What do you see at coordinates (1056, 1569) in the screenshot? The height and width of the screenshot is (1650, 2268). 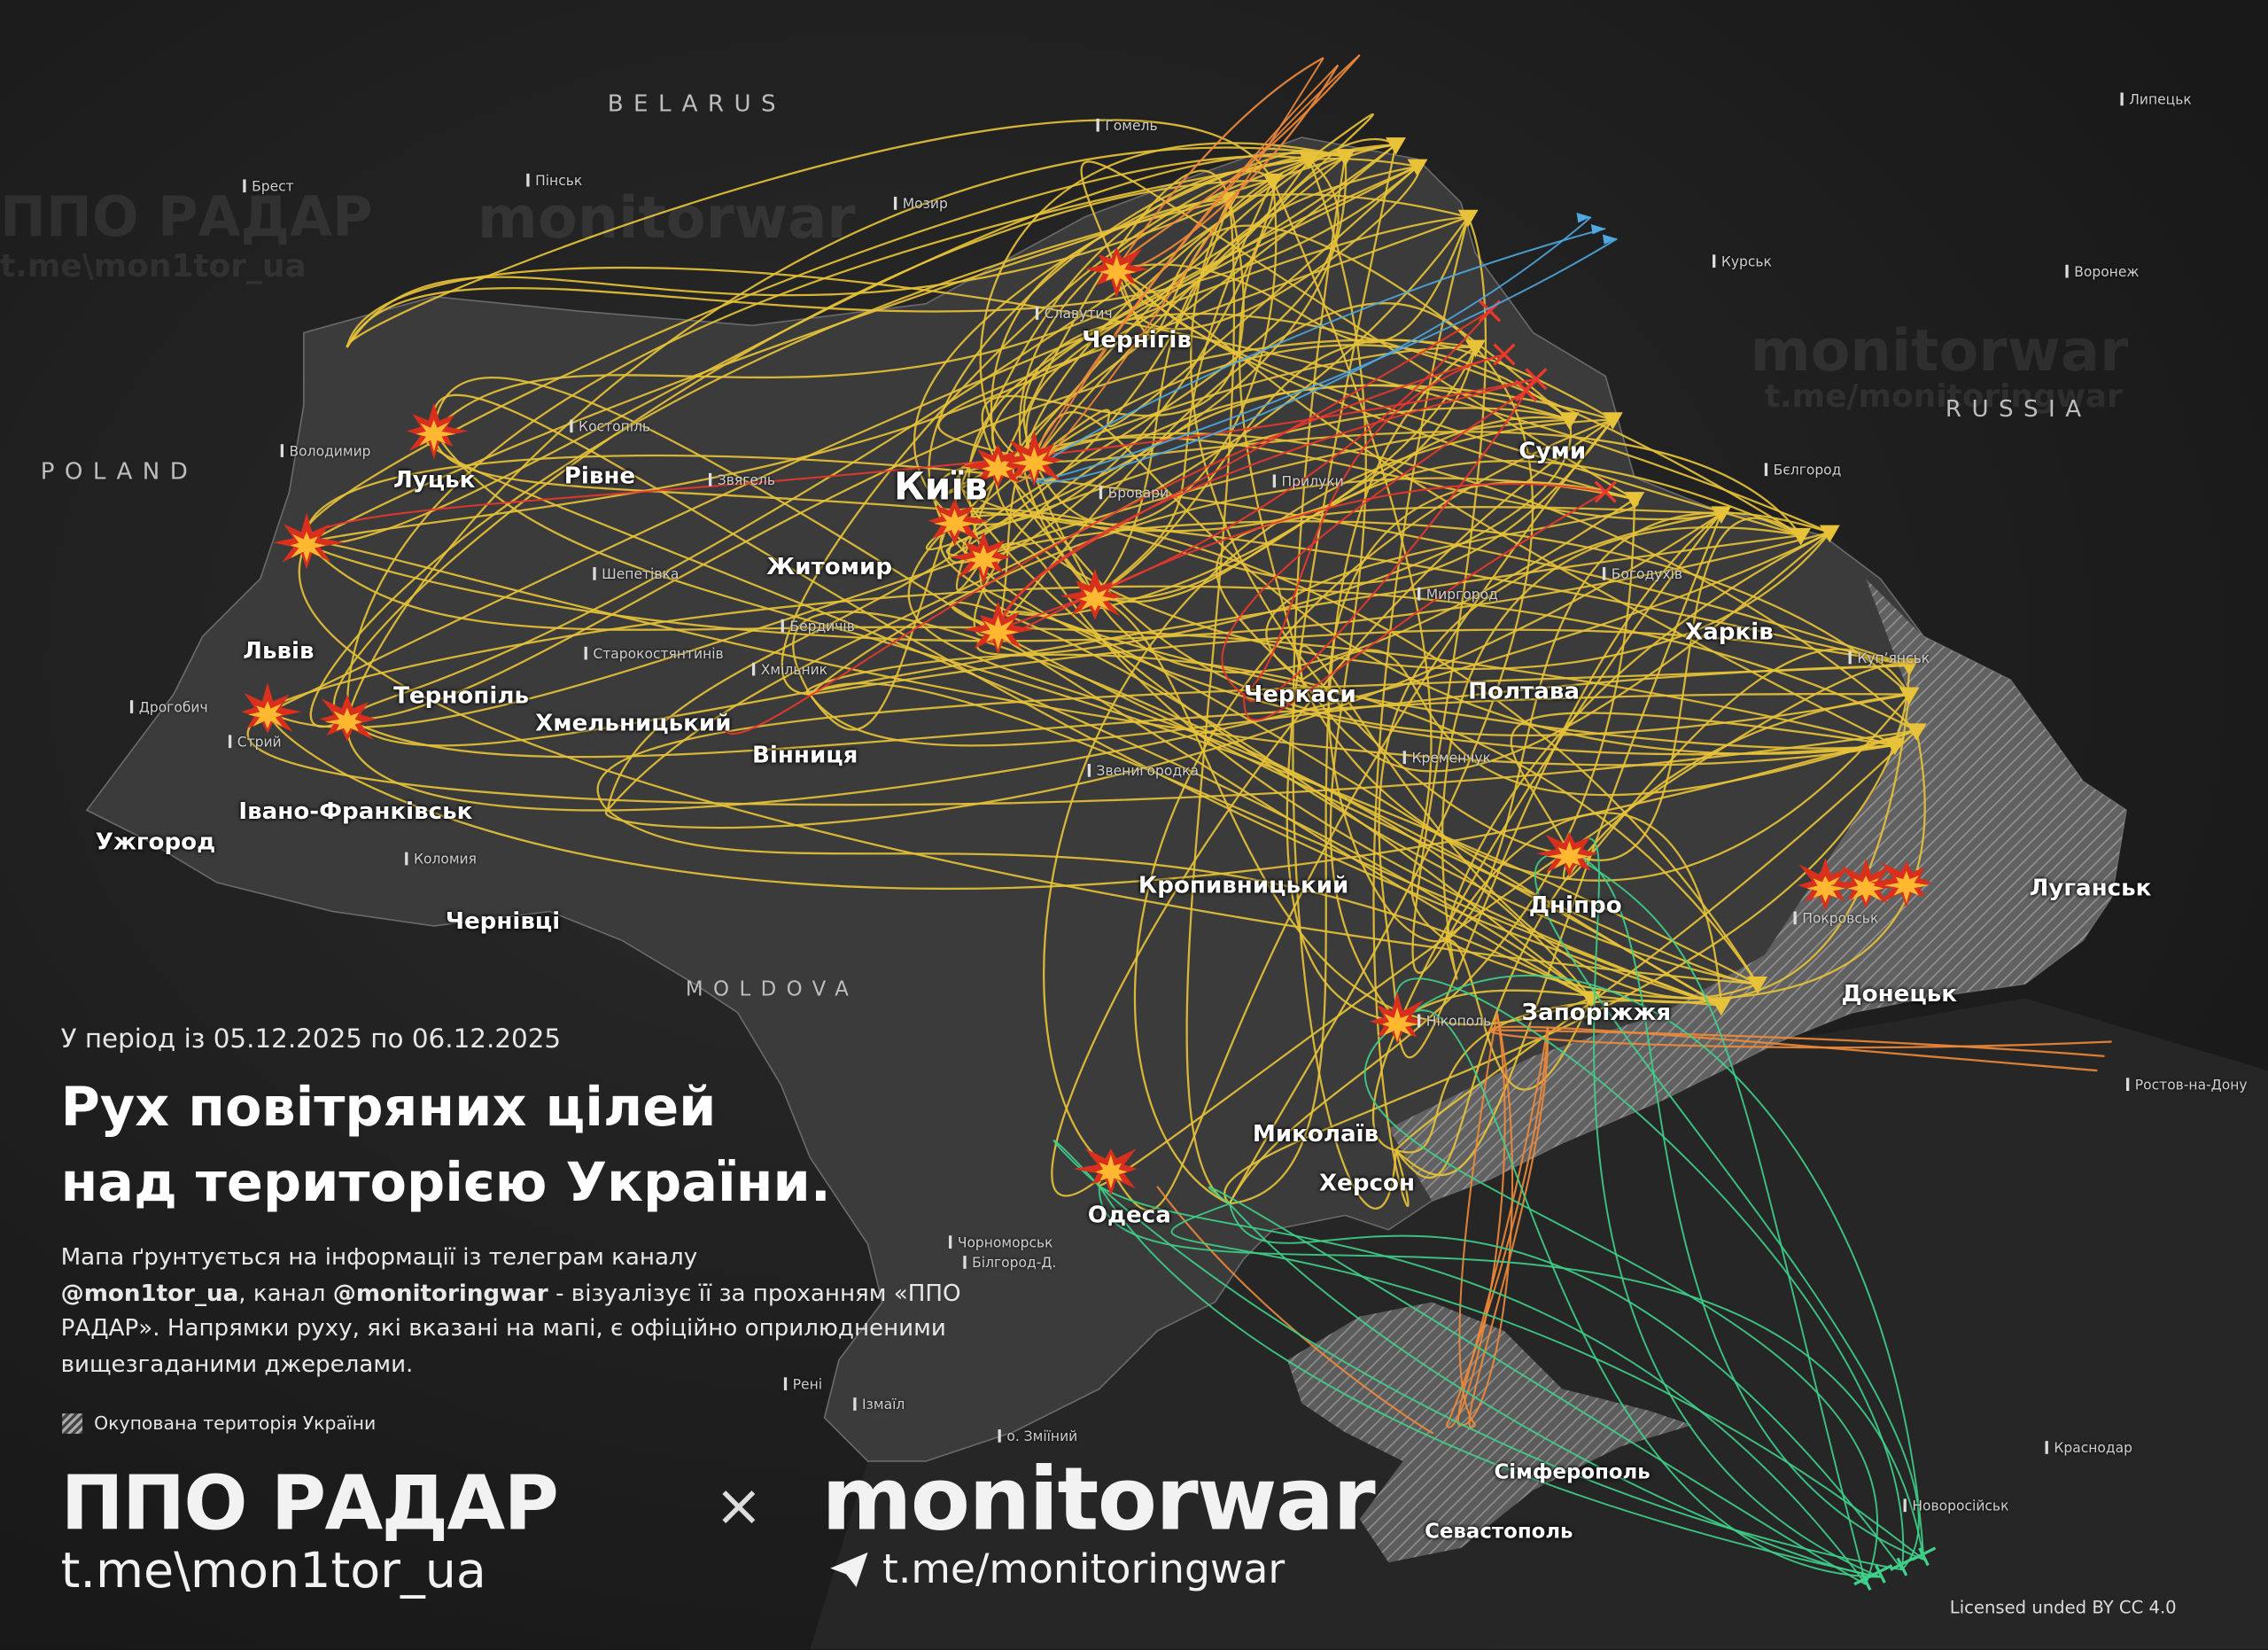 I see `link-monitoringwar: t.me/monitoringwar` at bounding box center [1056, 1569].